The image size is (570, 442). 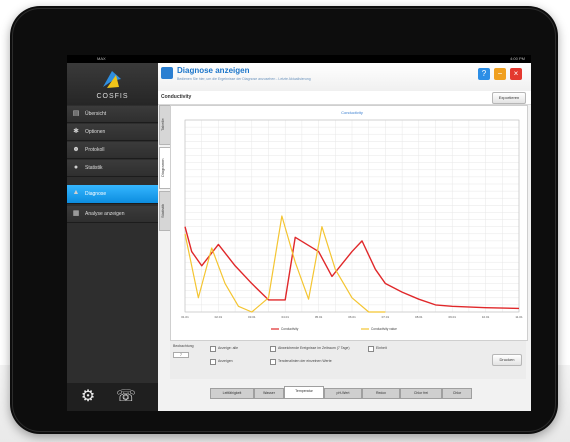 What do you see at coordinates (181, 355) in the screenshot?
I see `period-select: 7` at bounding box center [181, 355].